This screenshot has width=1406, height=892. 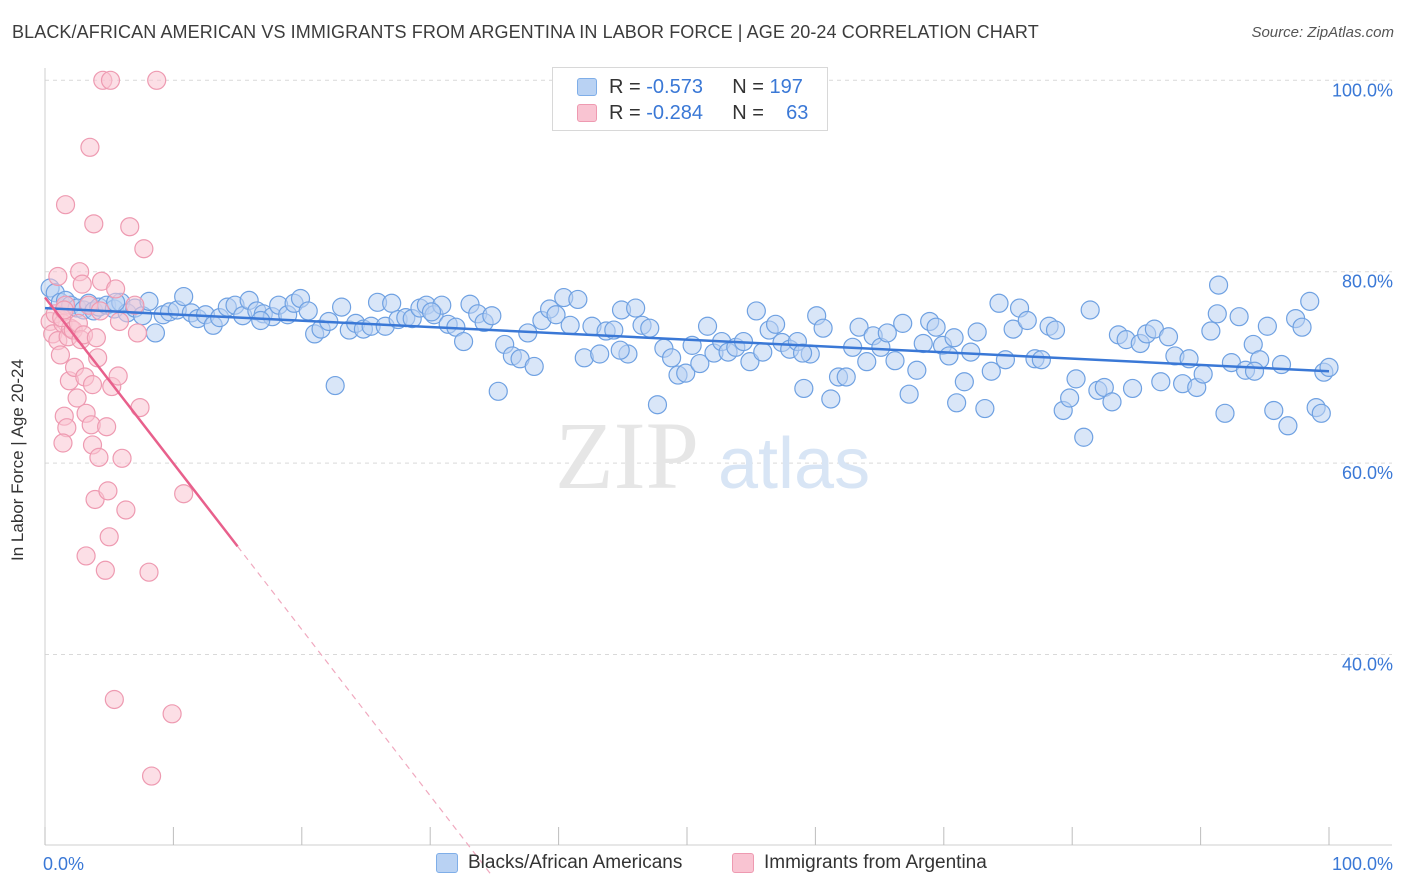 I want to click on pink-swatch-icon, so click(x=743, y=863).